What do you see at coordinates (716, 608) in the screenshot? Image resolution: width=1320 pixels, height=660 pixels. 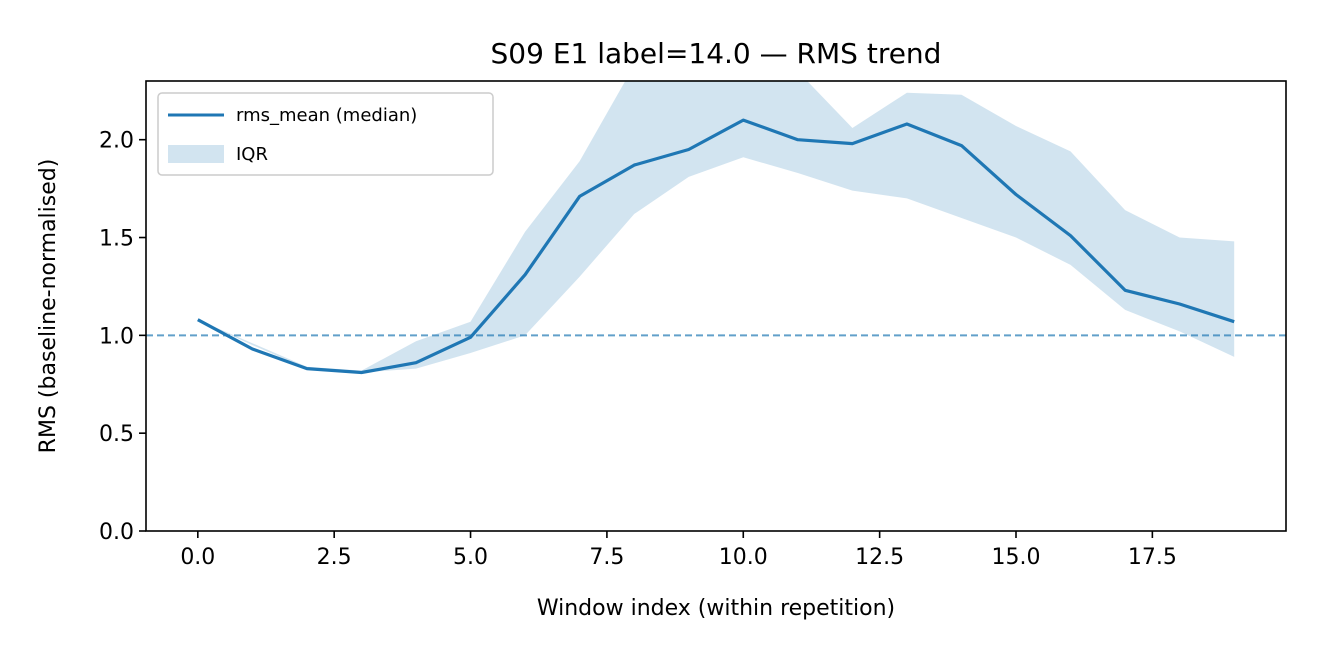 I see `x-axis-title: Window index (within repetition)` at bounding box center [716, 608].